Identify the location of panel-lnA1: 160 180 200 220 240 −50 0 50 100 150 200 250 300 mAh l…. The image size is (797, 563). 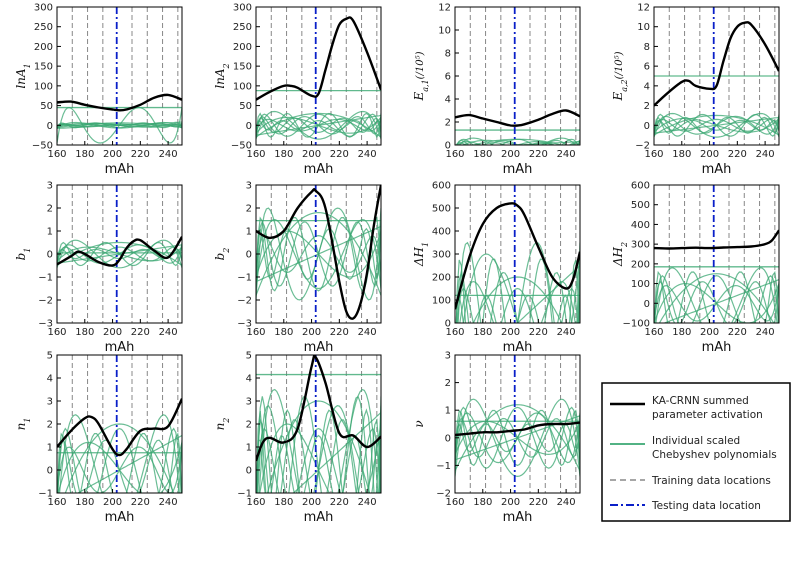
(98, 90).